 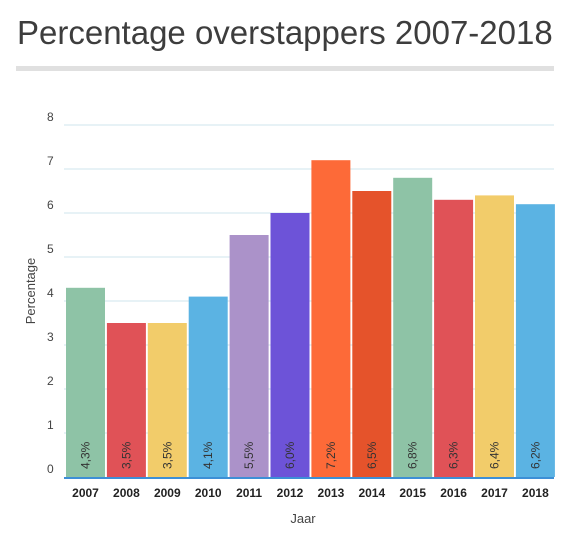 I want to click on chart-title: Percentage overstappers 2007-2018, so click(x=285, y=32).